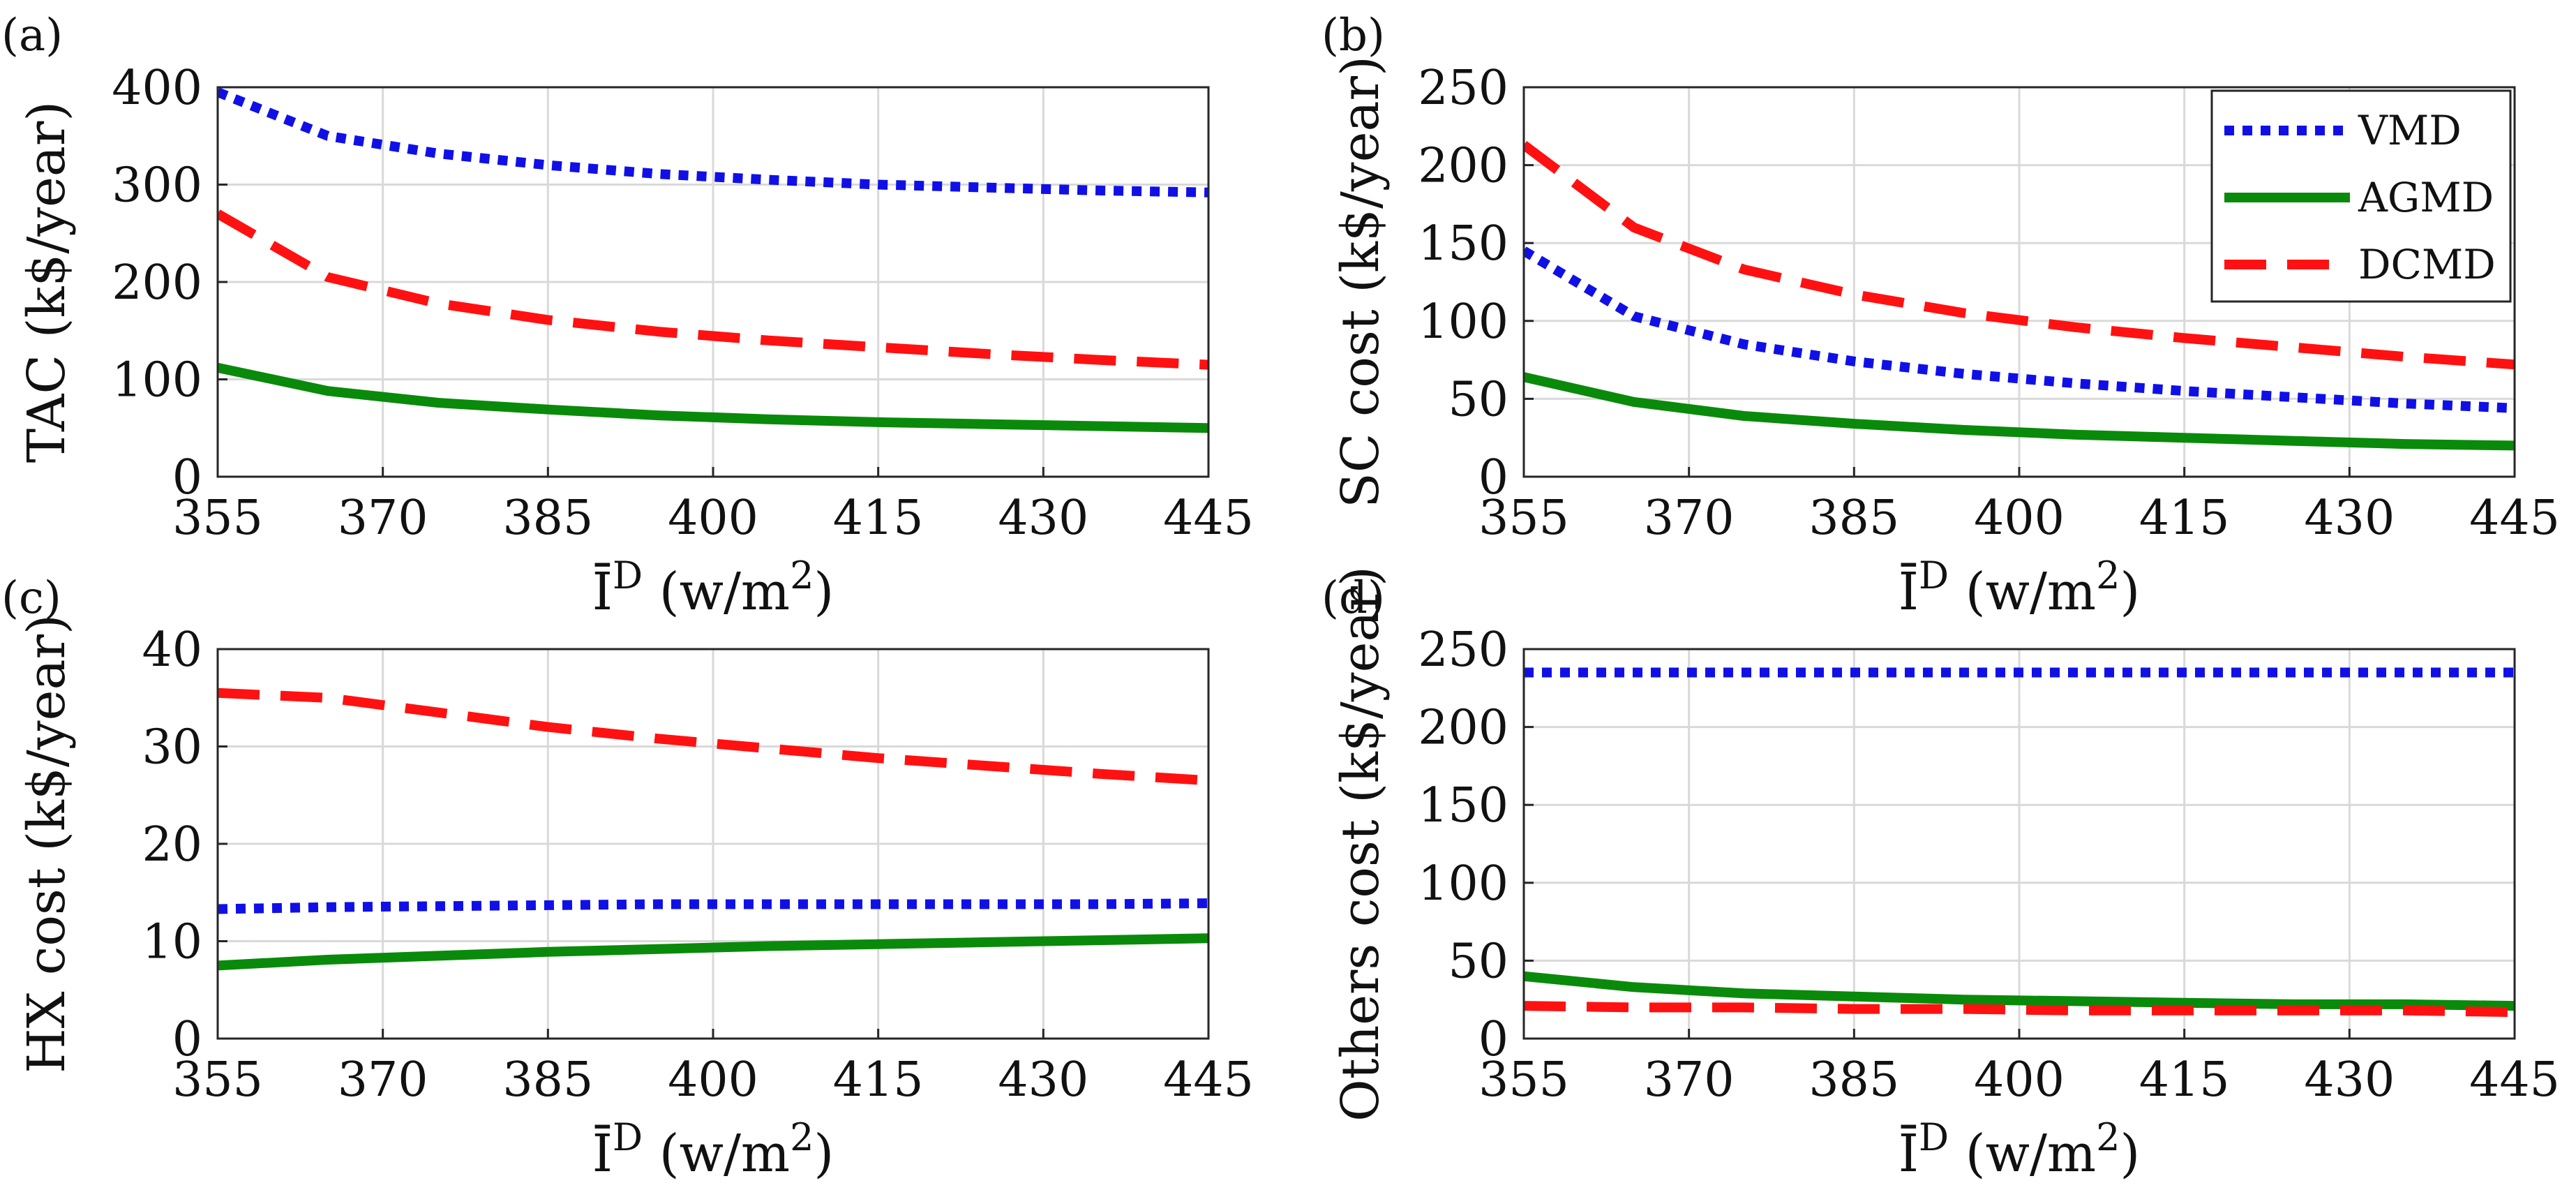 The height and width of the screenshot is (1197, 2576). What do you see at coordinates (2427, 265) in the screenshot?
I see `legend-label-dcmd: DCMD` at bounding box center [2427, 265].